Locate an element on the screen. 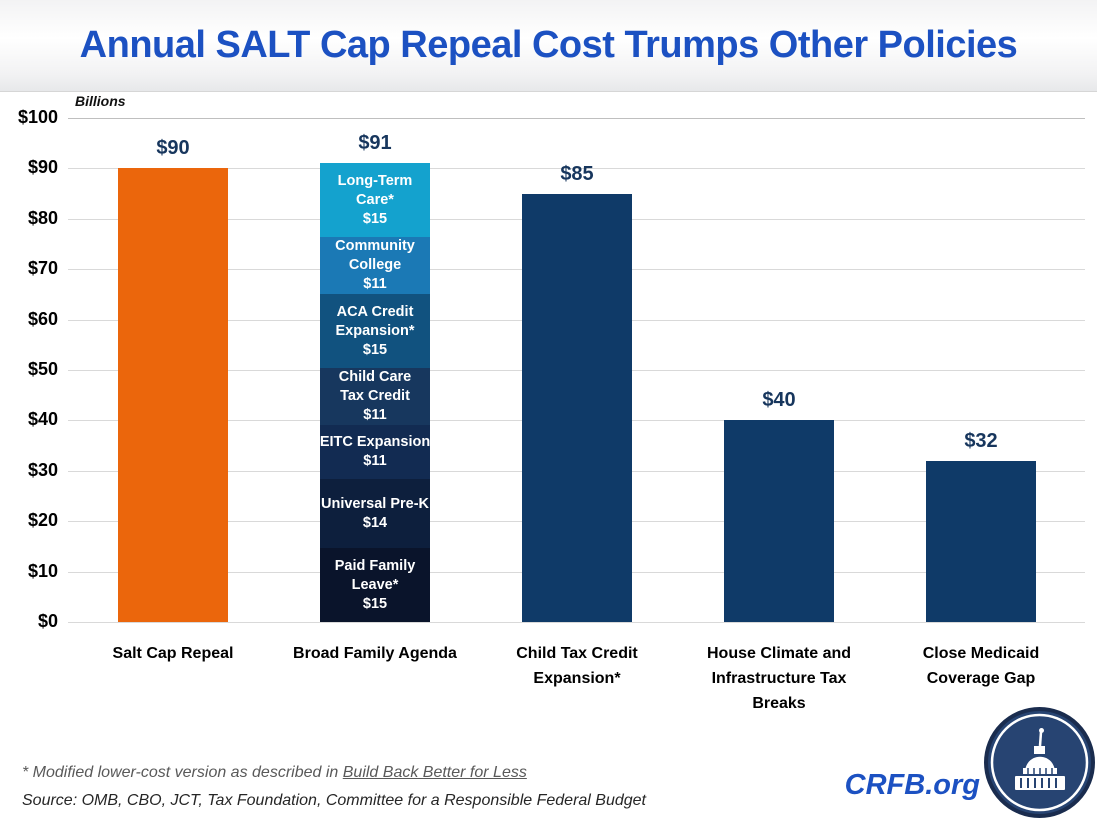 Image resolution: width=1097 pixels, height=822 pixels. bar-value-label: $40 is located at coordinates (779, 400).